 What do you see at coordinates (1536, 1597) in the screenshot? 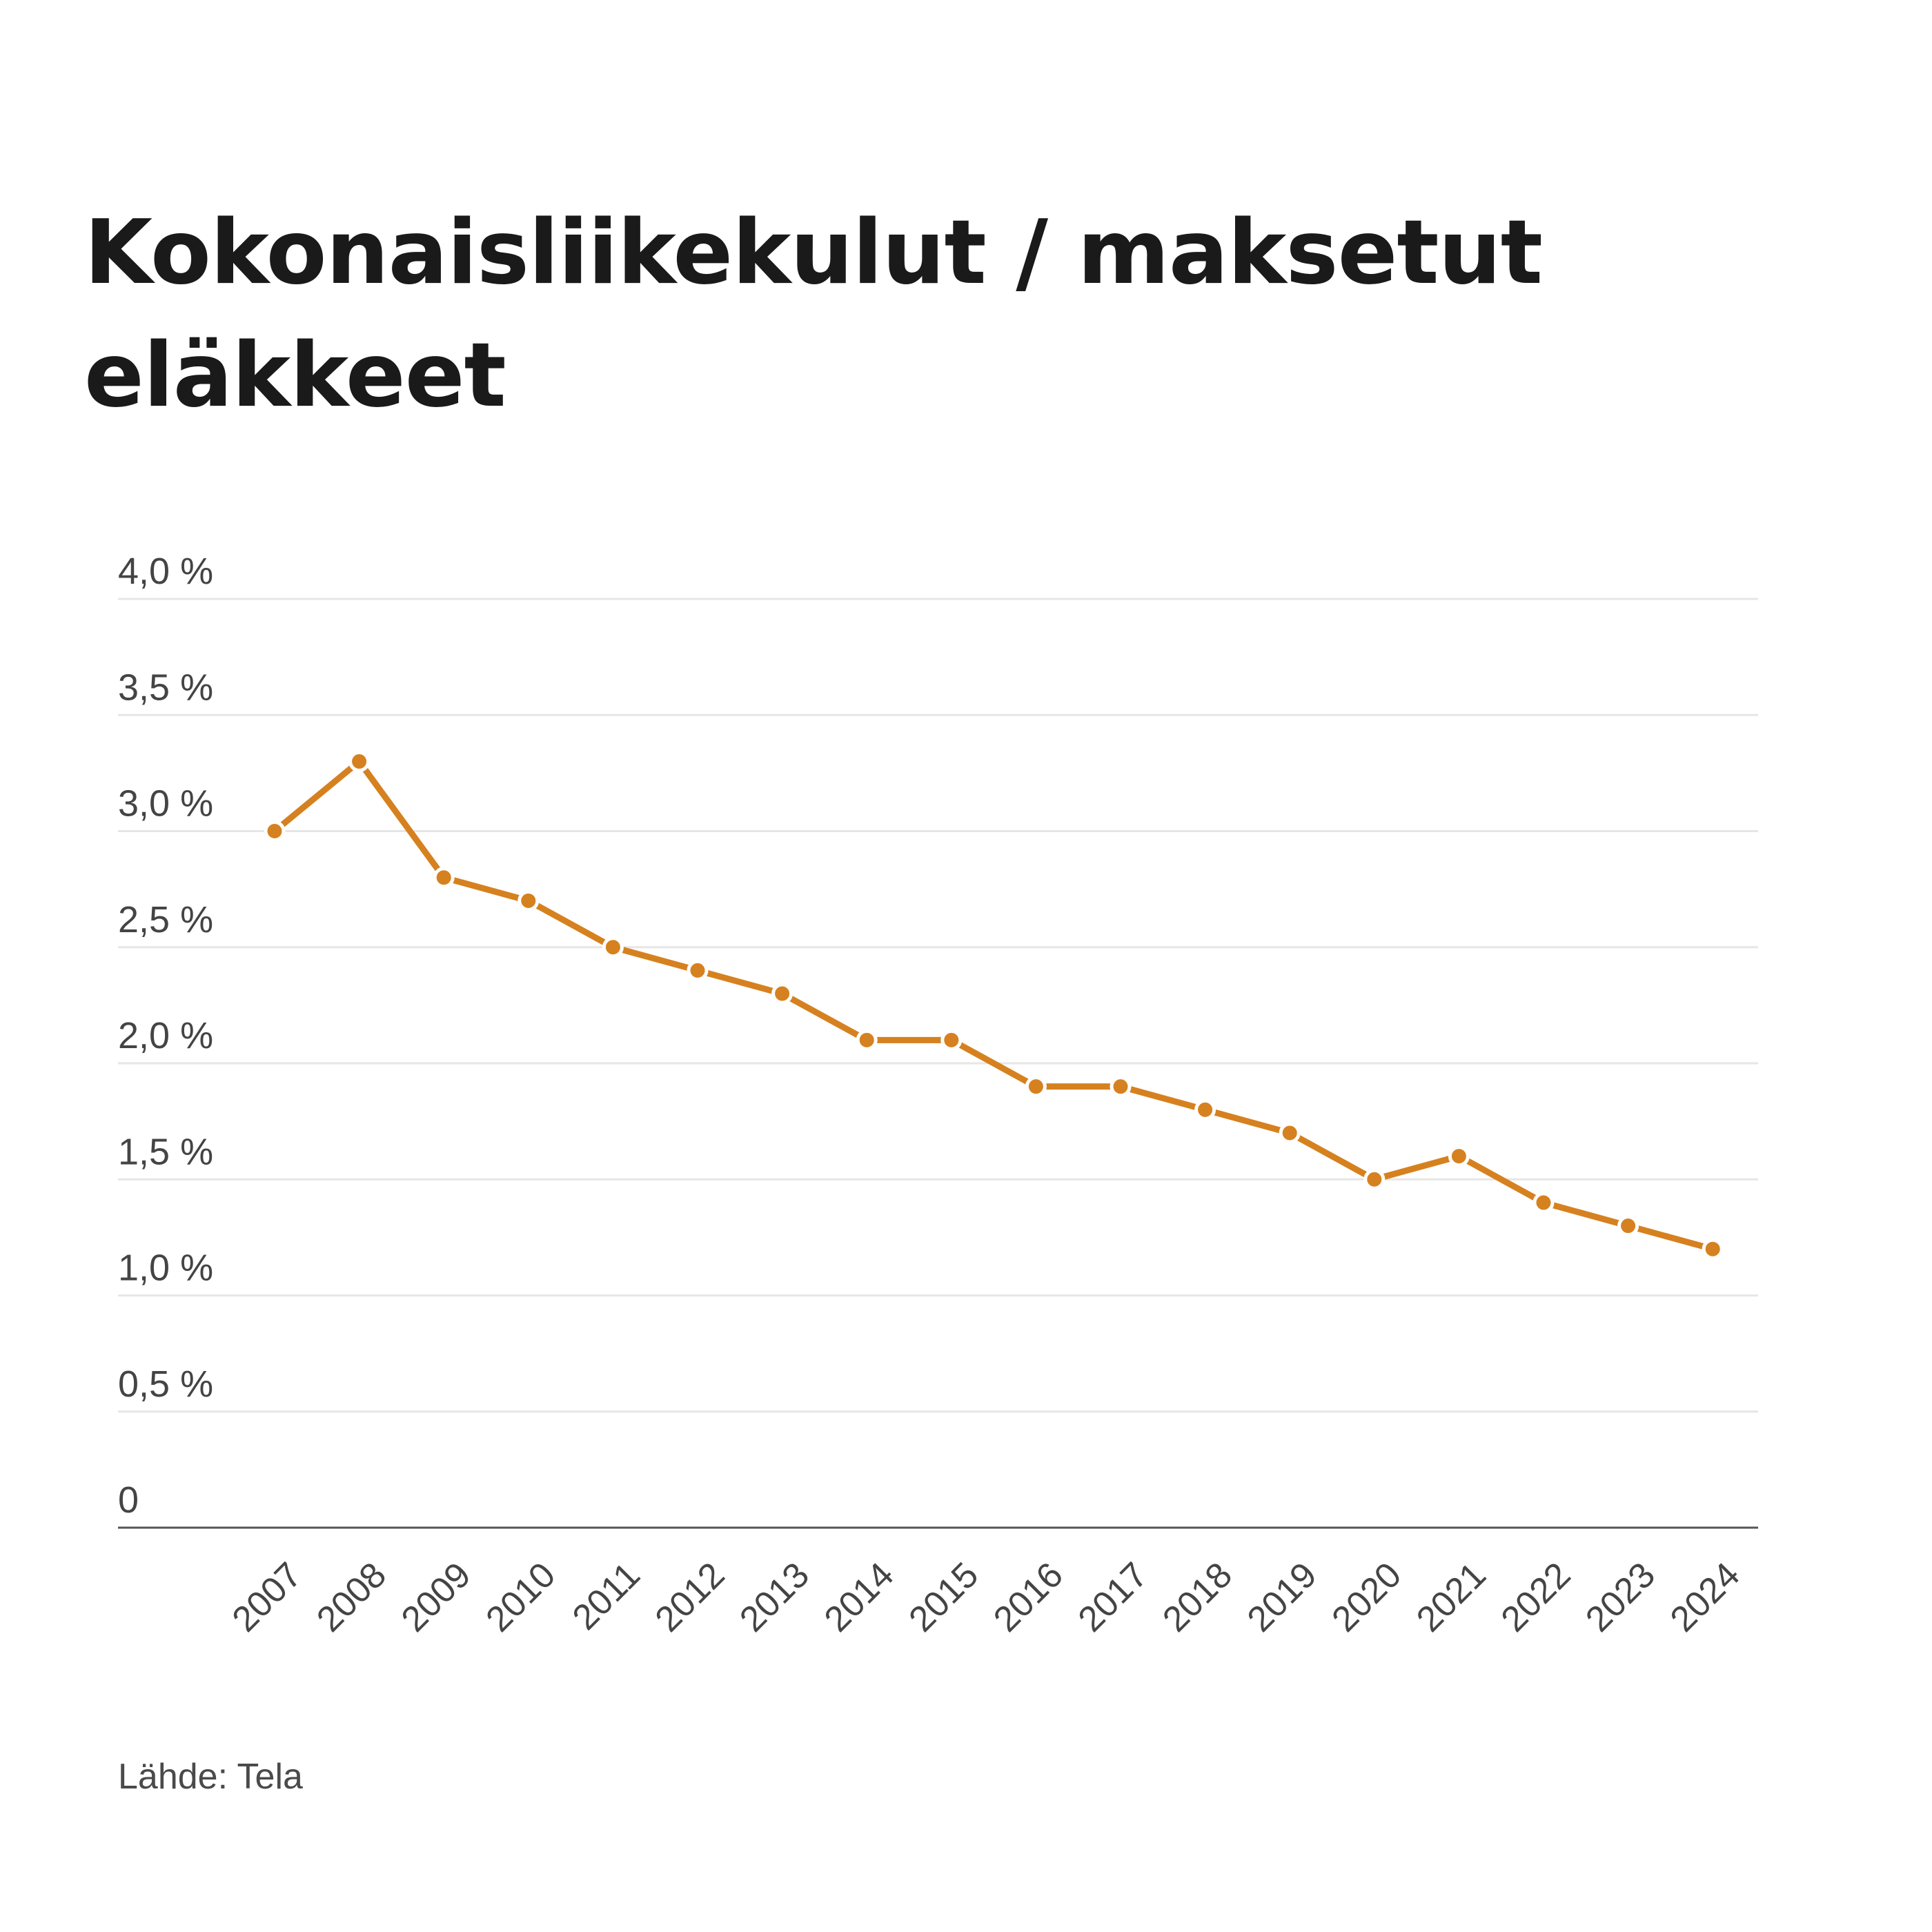
I see `x-tick-label: 2022` at bounding box center [1536, 1597].